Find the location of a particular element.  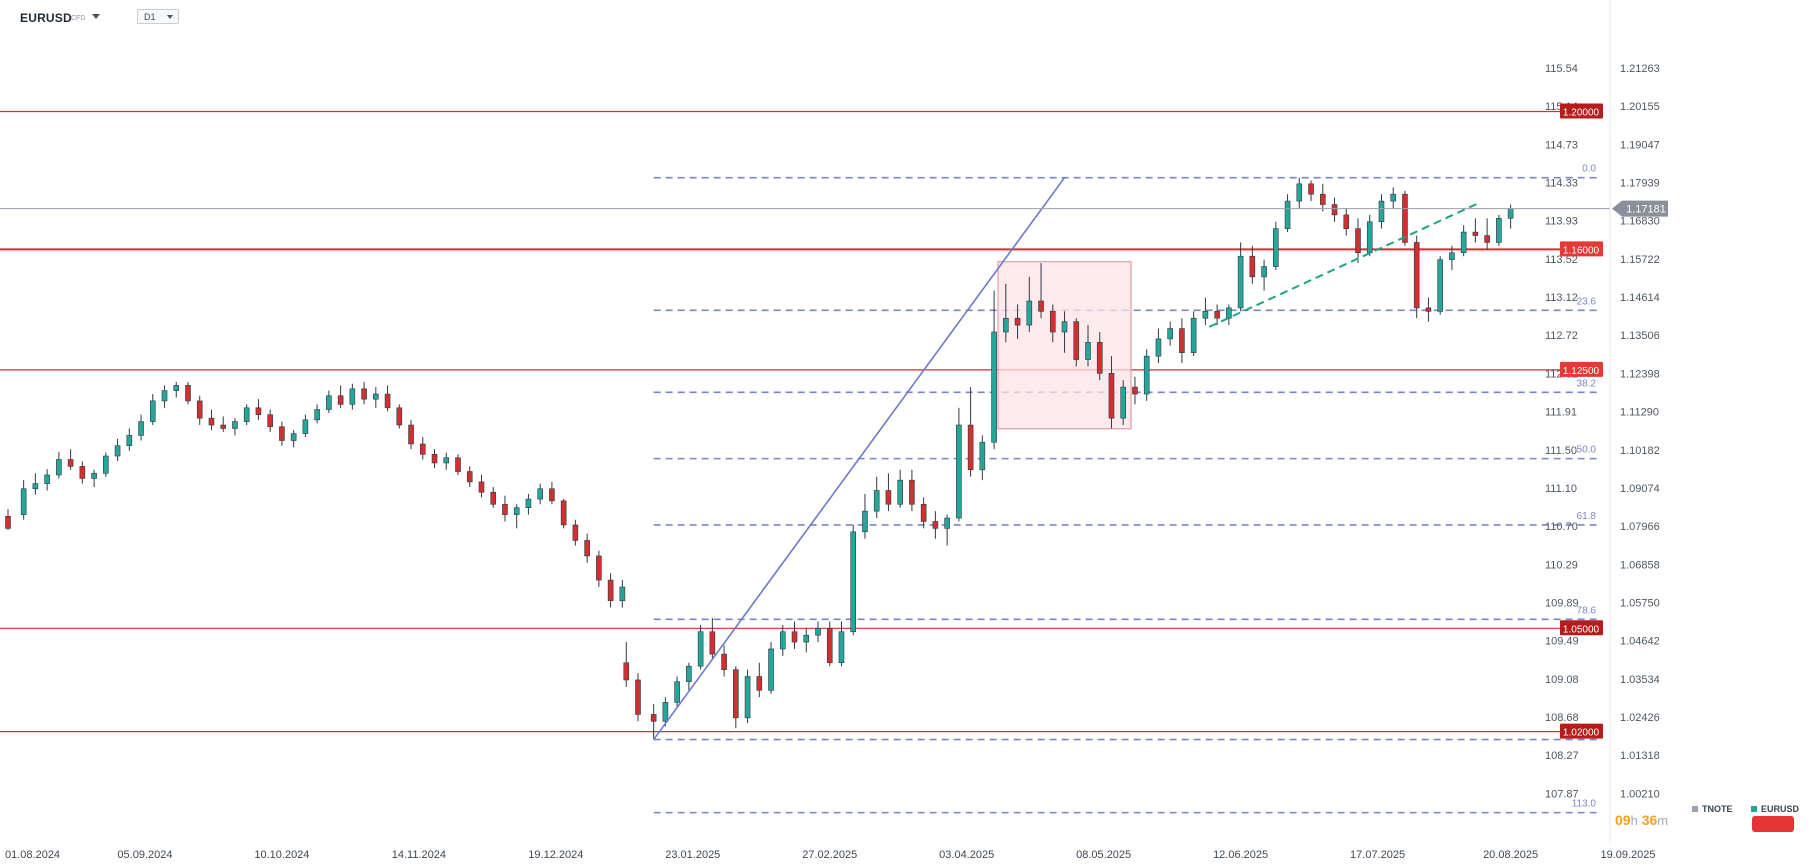

right-axis-tick-label: 1.19047 is located at coordinates (1640, 145).